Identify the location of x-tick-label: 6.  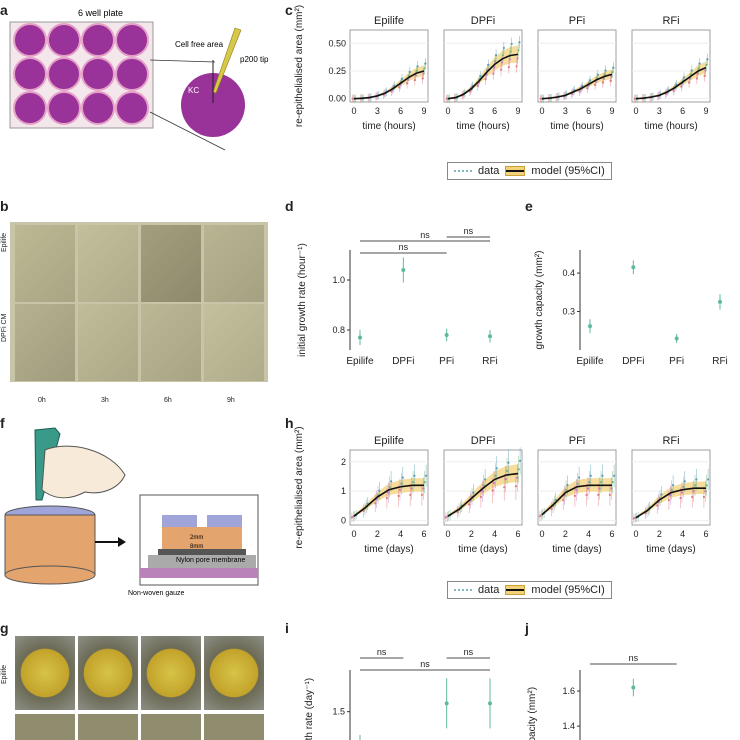
(494, 111).